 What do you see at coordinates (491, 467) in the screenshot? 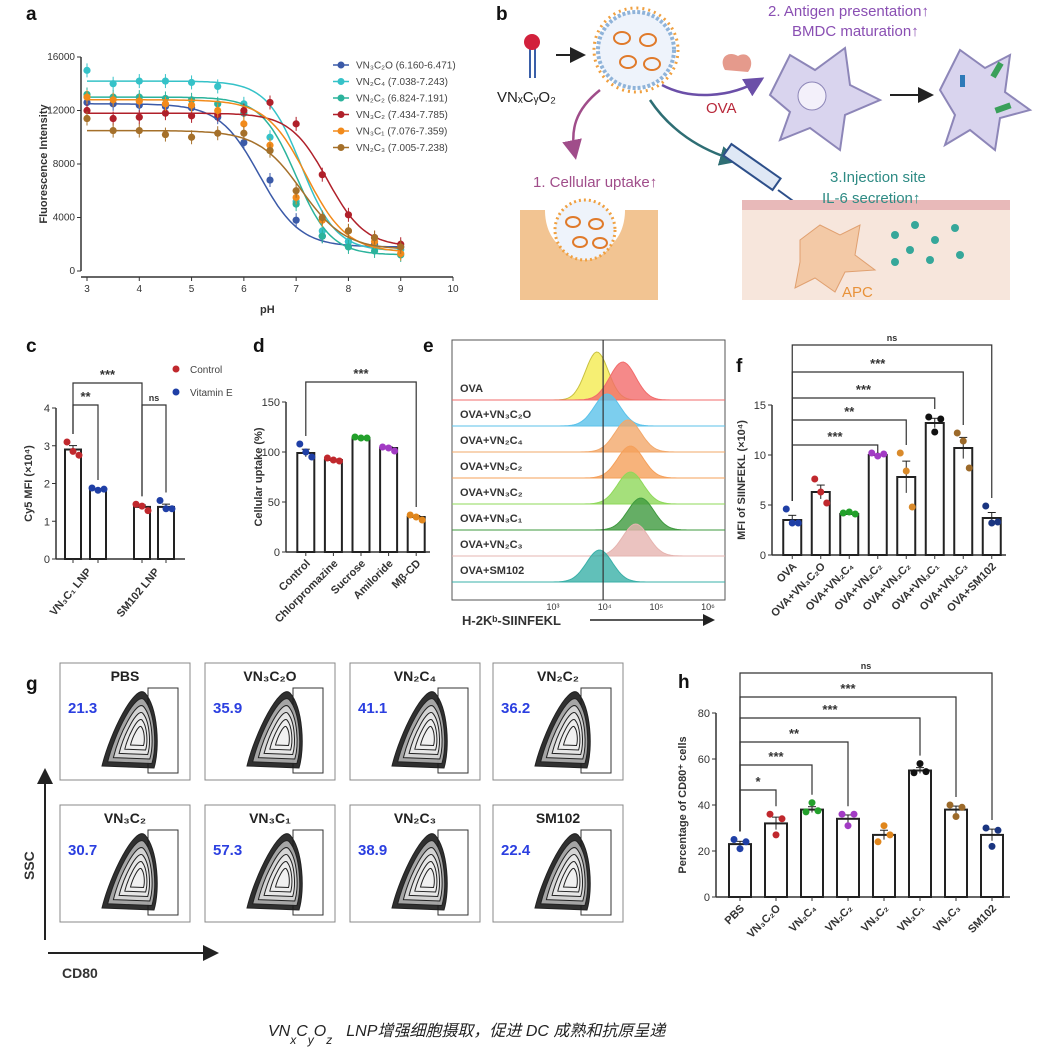
I see `histogram-row-label: OVA+VN₂C₂` at bounding box center [491, 467].